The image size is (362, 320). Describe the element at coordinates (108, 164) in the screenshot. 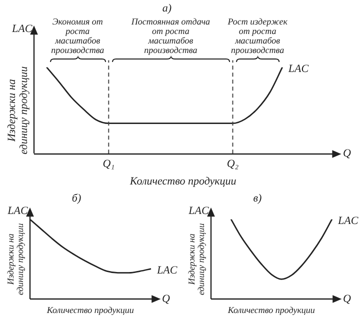

I see `x-tick-label: Q₁` at that location.